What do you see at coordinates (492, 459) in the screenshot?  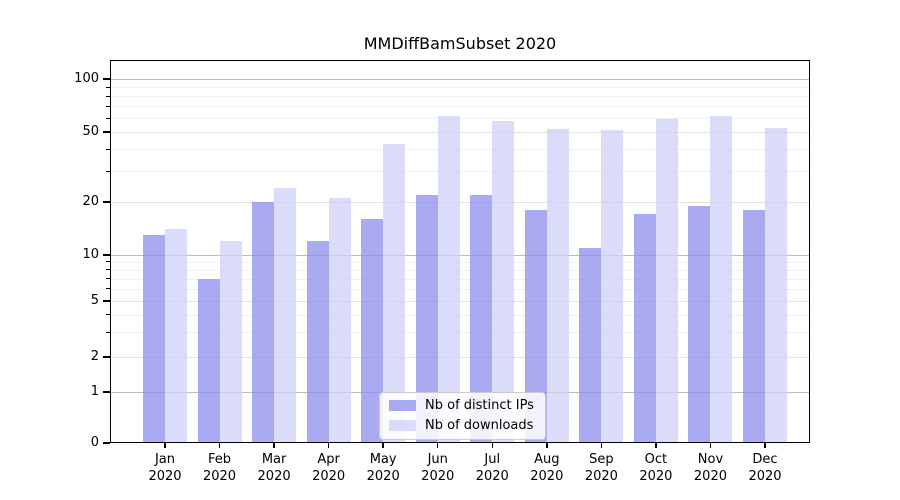 I see `x-tick-month: Jul` at bounding box center [492, 459].